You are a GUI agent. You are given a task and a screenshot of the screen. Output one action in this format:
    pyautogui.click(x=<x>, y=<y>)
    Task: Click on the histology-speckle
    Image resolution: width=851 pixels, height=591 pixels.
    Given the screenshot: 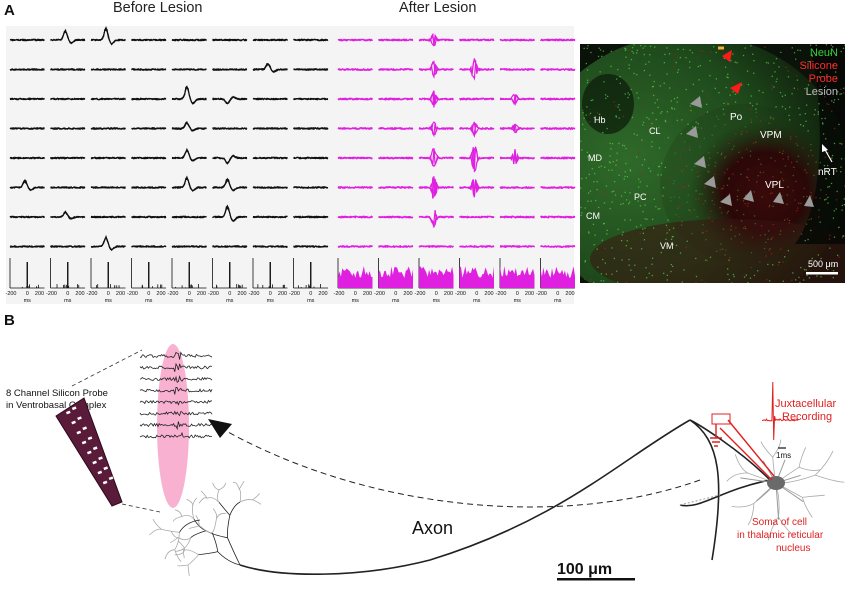 What is the action you would take?
    pyautogui.click(x=712, y=163)
    